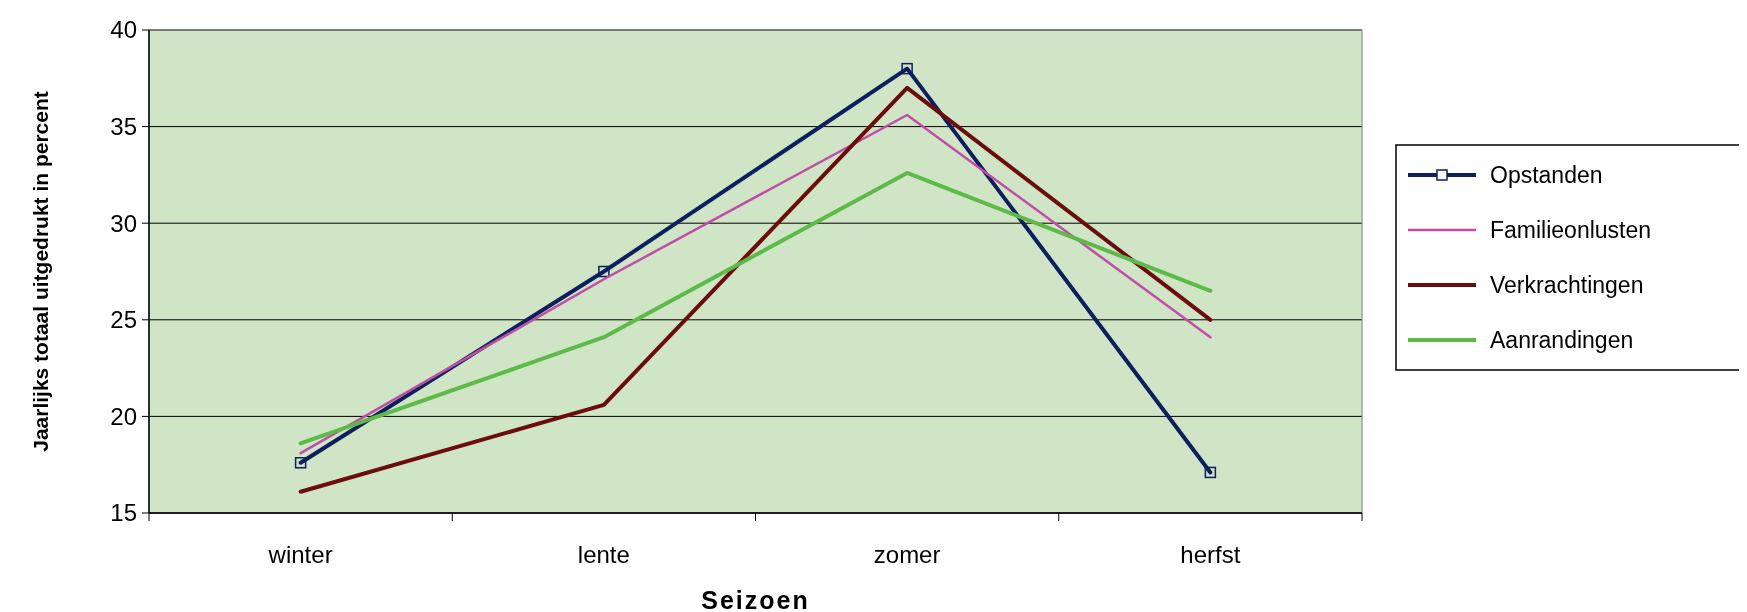  What do you see at coordinates (123, 320) in the screenshot?
I see `y-tick-label: 25` at bounding box center [123, 320].